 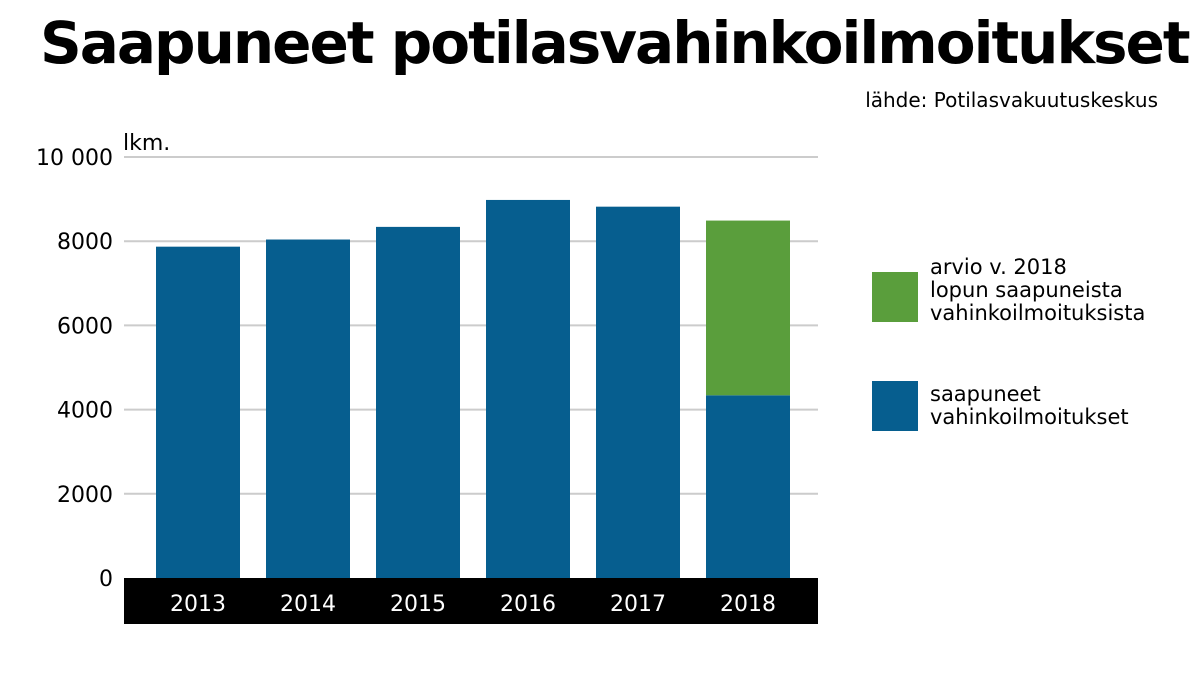 What do you see at coordinates (638, 604) in the screenshot?
I see `x-tick-label: 2017` at bounding box center [638, 604].